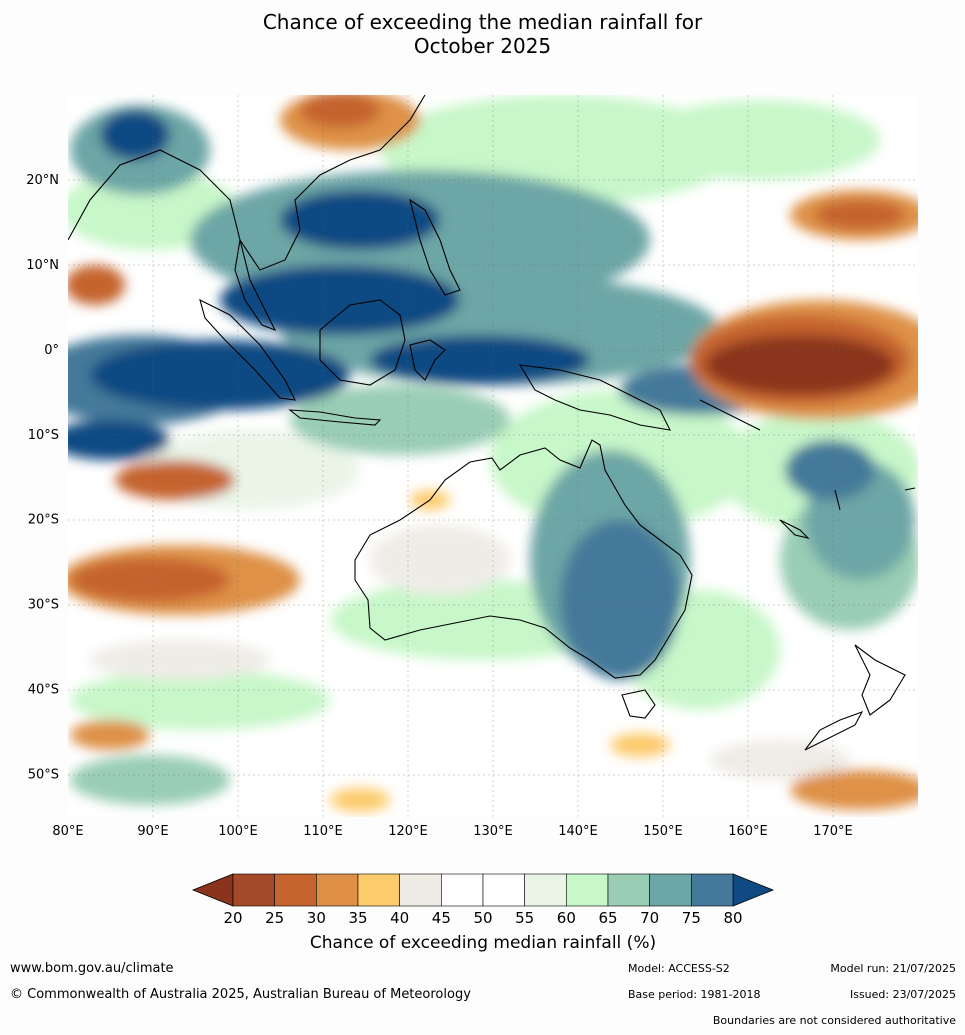 The width and height of the screenshot is (965, 1035). Describe the element at coordinates (523, 559) in the screenshot. I see `australia-coastline` at that location.